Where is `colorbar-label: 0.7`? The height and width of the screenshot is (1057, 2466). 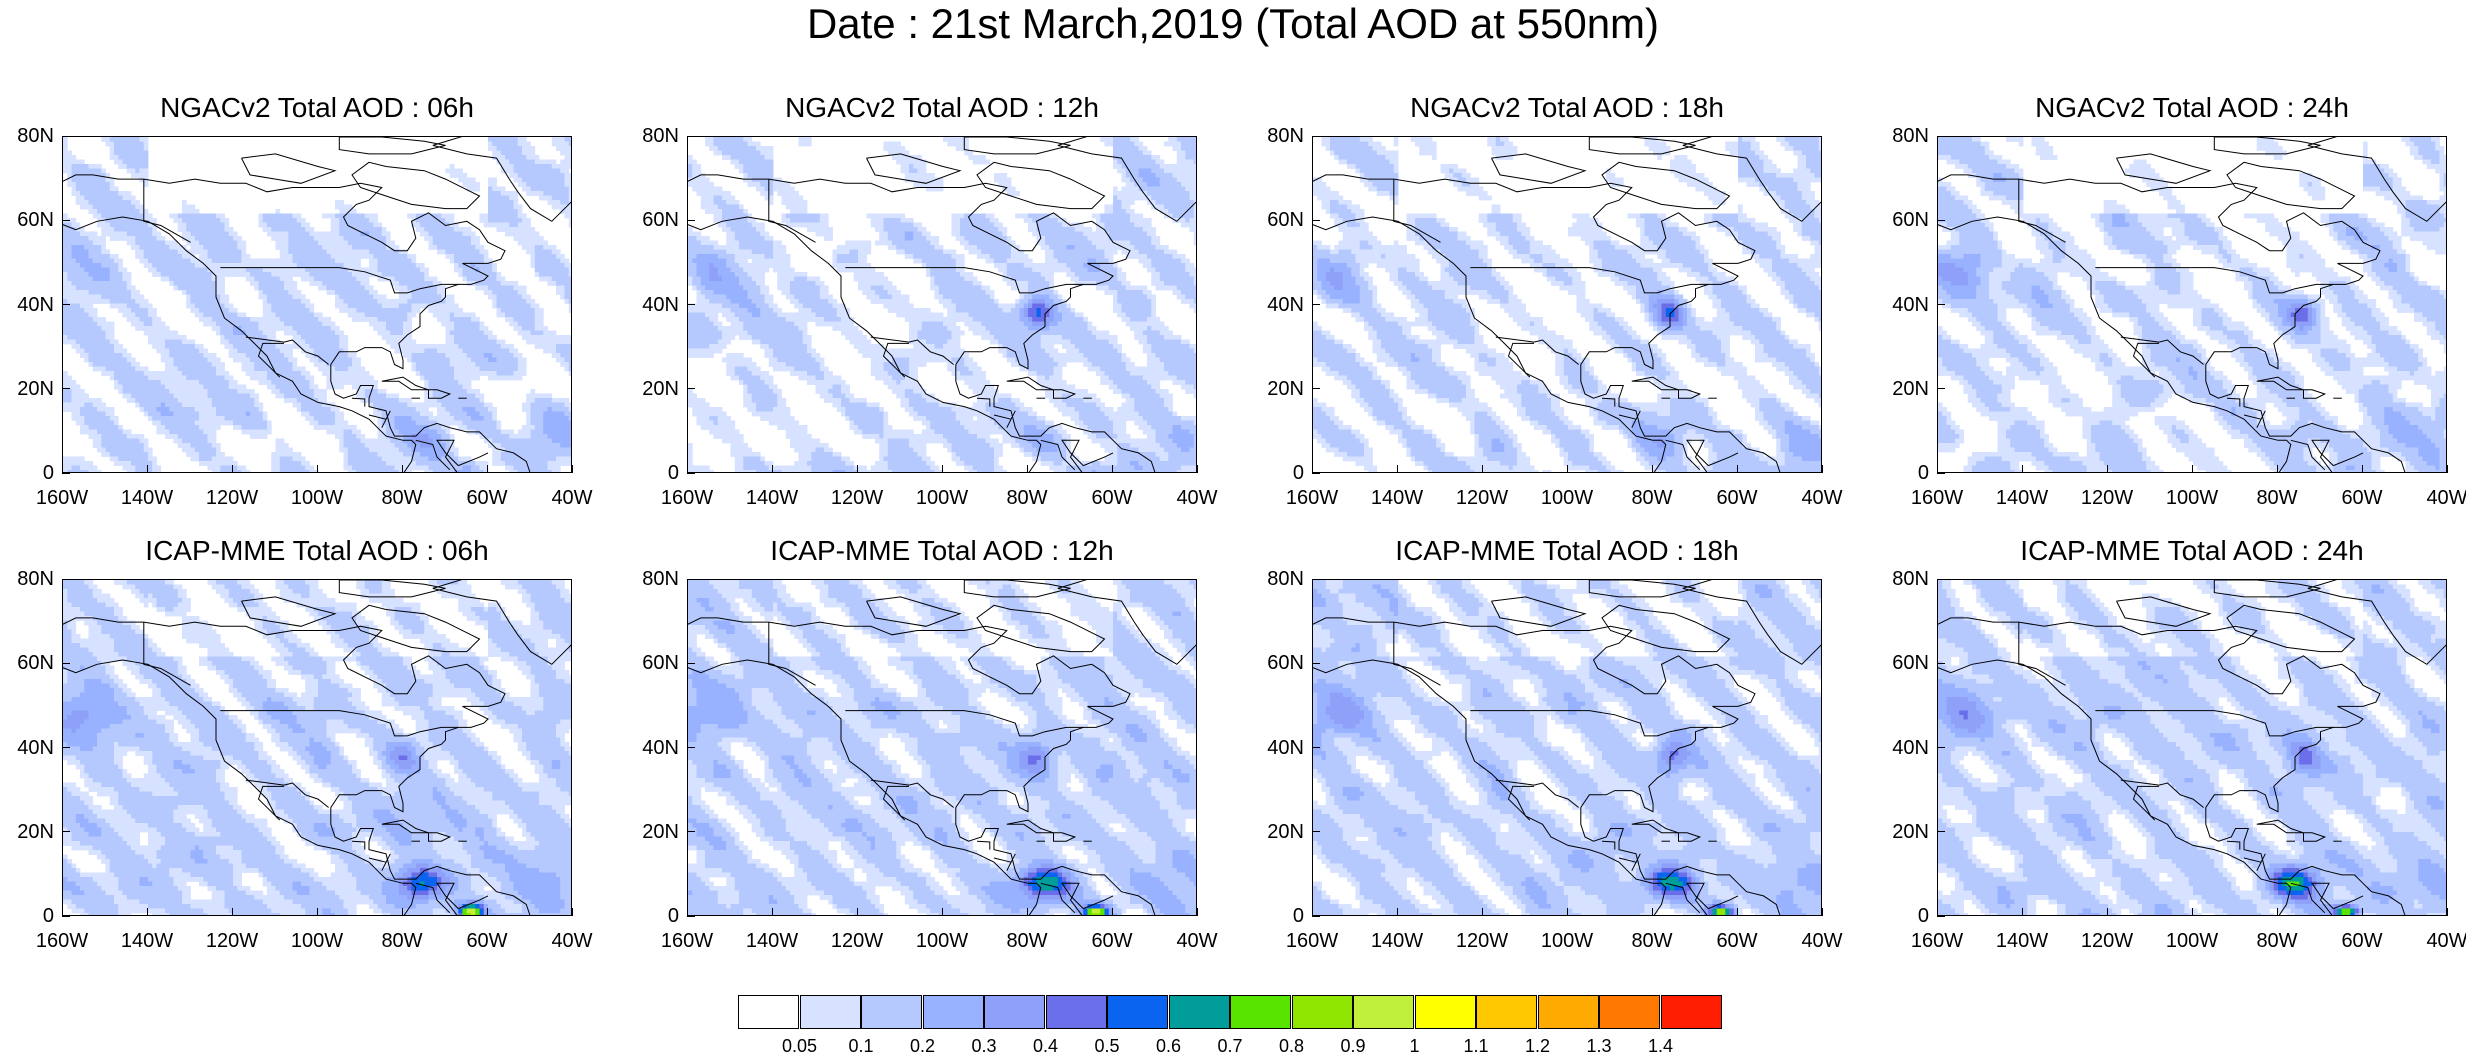
colorbar-label: 0.7 is located at coordinates (1230, 1046).